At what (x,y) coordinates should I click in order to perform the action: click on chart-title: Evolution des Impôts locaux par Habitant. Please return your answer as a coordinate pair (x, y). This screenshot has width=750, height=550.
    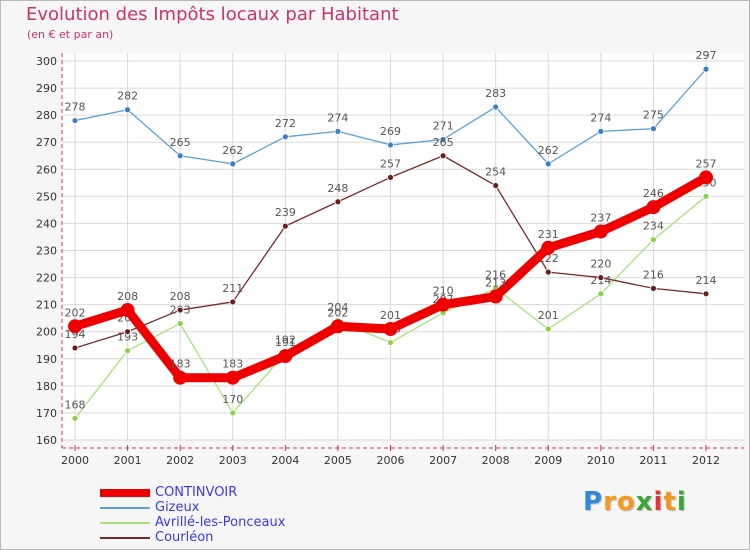
    Looking at the image, I should click on (212, 14).